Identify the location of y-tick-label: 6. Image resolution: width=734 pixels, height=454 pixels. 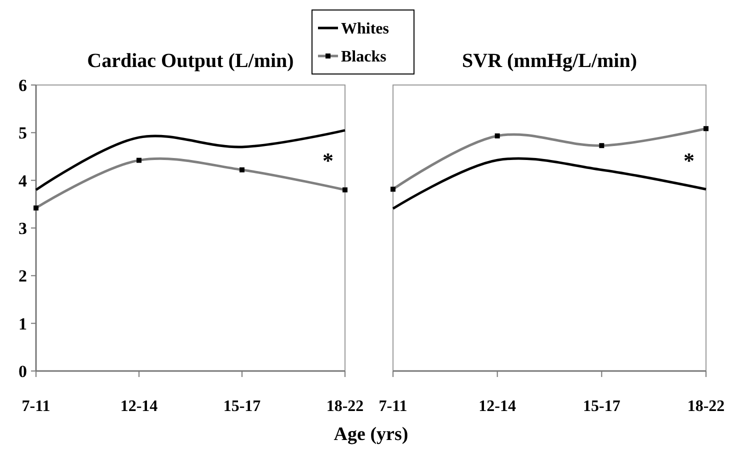
(22, 85).